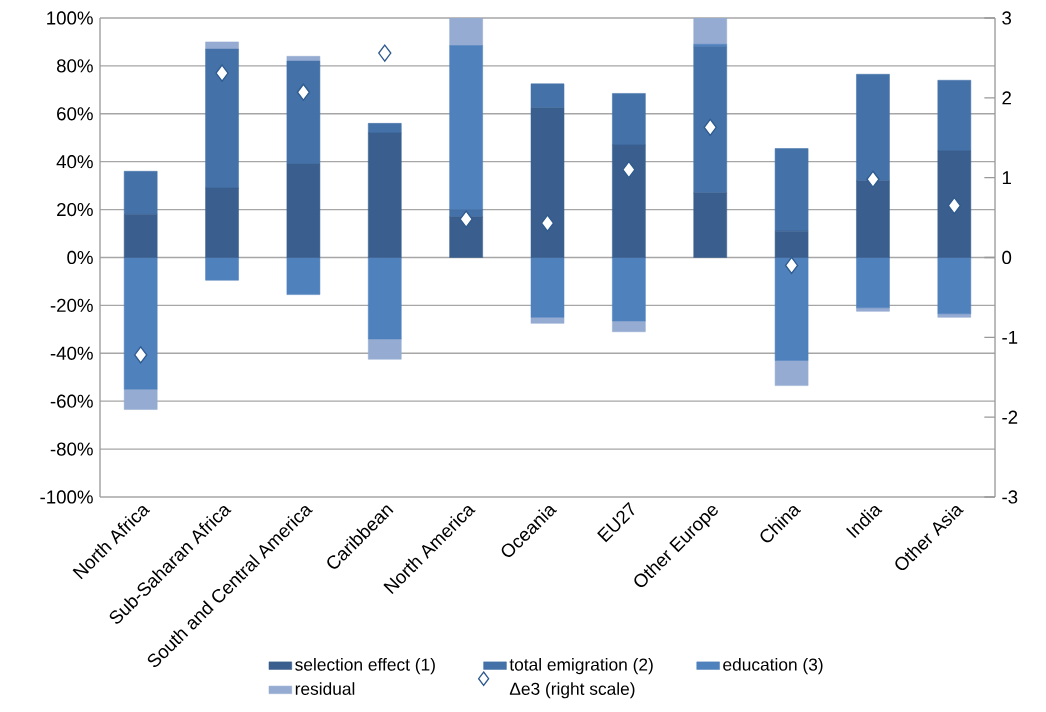  What do you see at coordinates (1007, 18) in the screenshot?
I see `y2-tick-label: 3` at bounding box center [1007, 18].